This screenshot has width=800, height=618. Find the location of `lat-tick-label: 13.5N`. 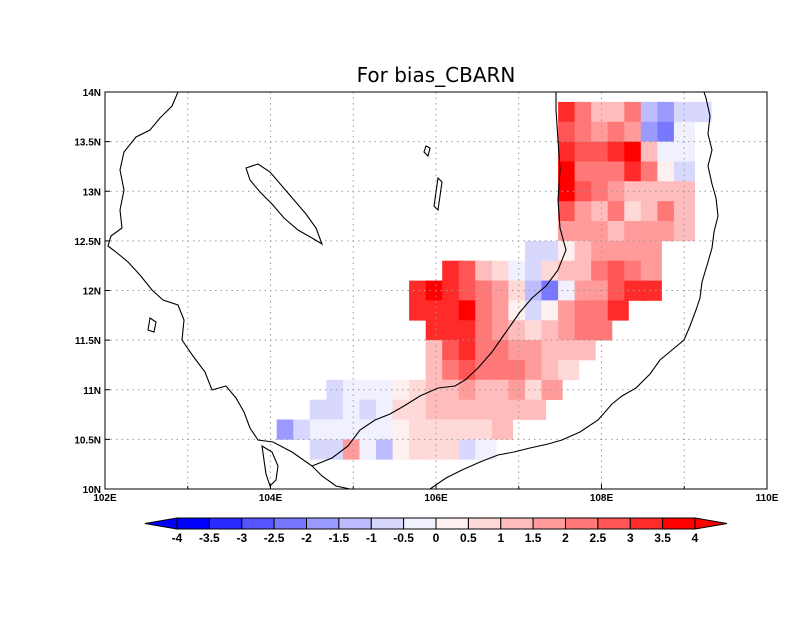

lat-tick-label: 13.5N is located at coordinates (87, 143).